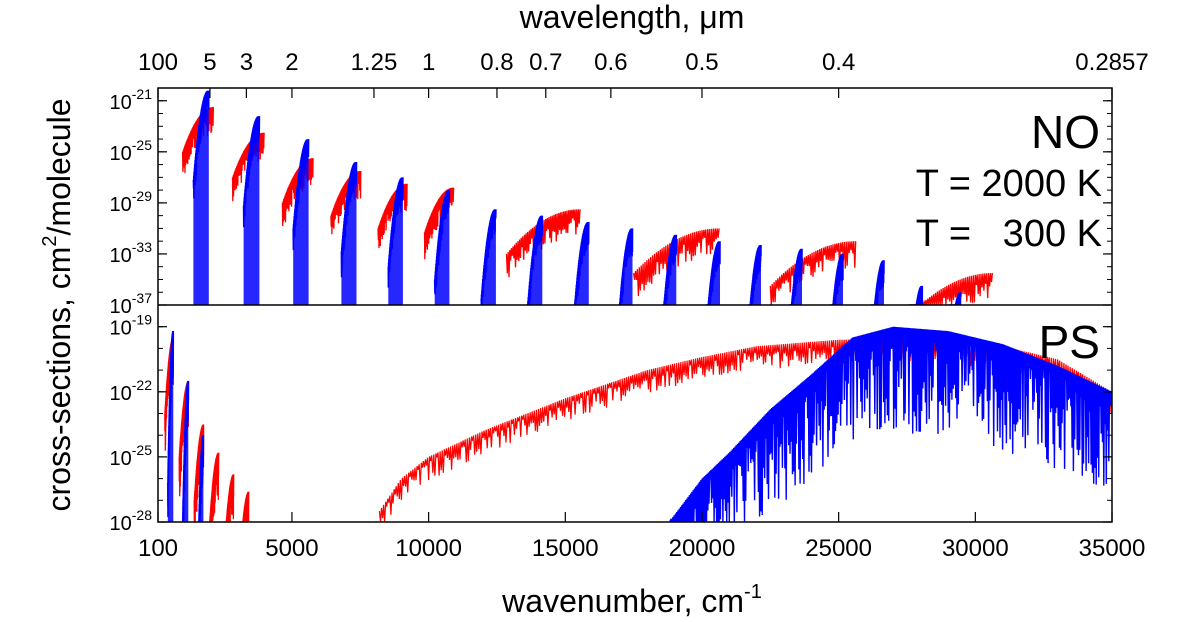  What do you see at coordinates (545, 62) in the screenshot?
I see `top-tick-label: 0.7` at bounding box center [545, 62].